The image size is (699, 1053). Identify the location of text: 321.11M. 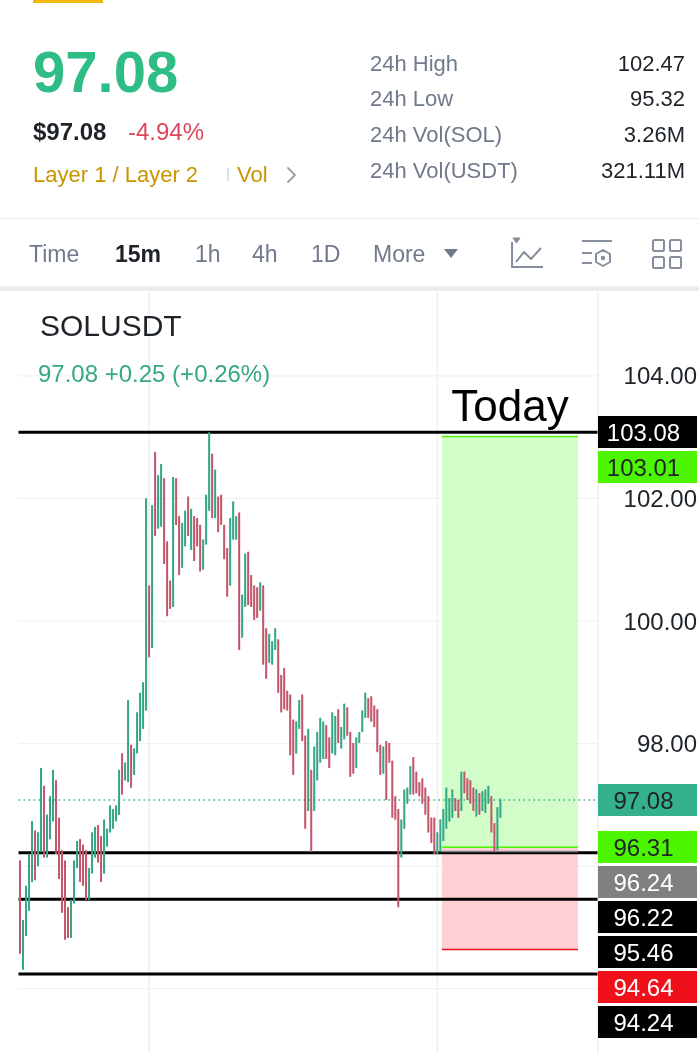
(643, 170).